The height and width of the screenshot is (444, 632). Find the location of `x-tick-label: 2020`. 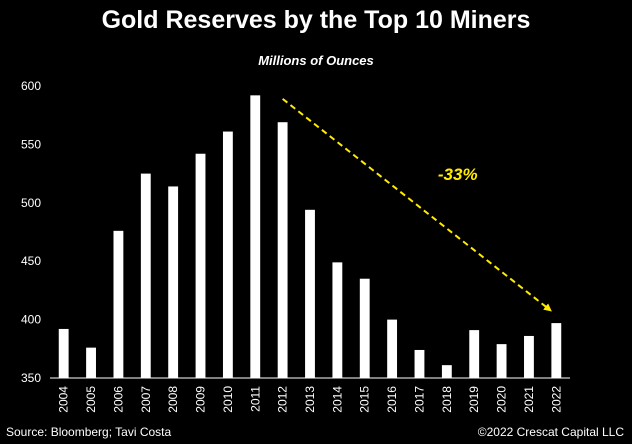

x-tick-label: 2020 is located at coordinates (502, 399).